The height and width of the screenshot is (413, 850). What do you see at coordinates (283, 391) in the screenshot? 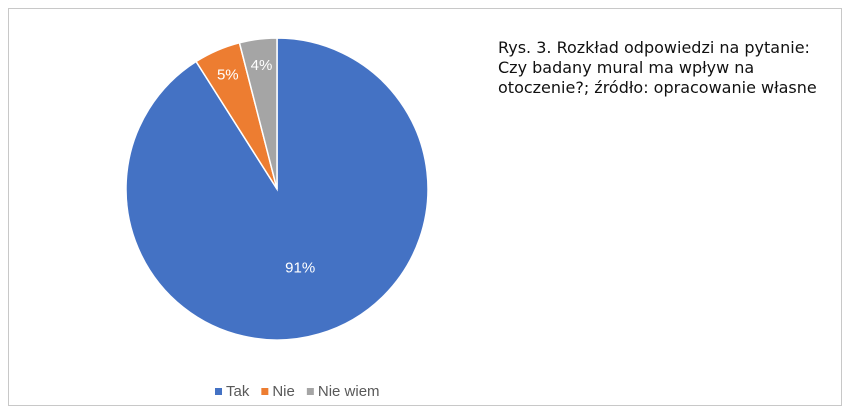
I see `legend-label: Nie` at bounding box center [283, 391].